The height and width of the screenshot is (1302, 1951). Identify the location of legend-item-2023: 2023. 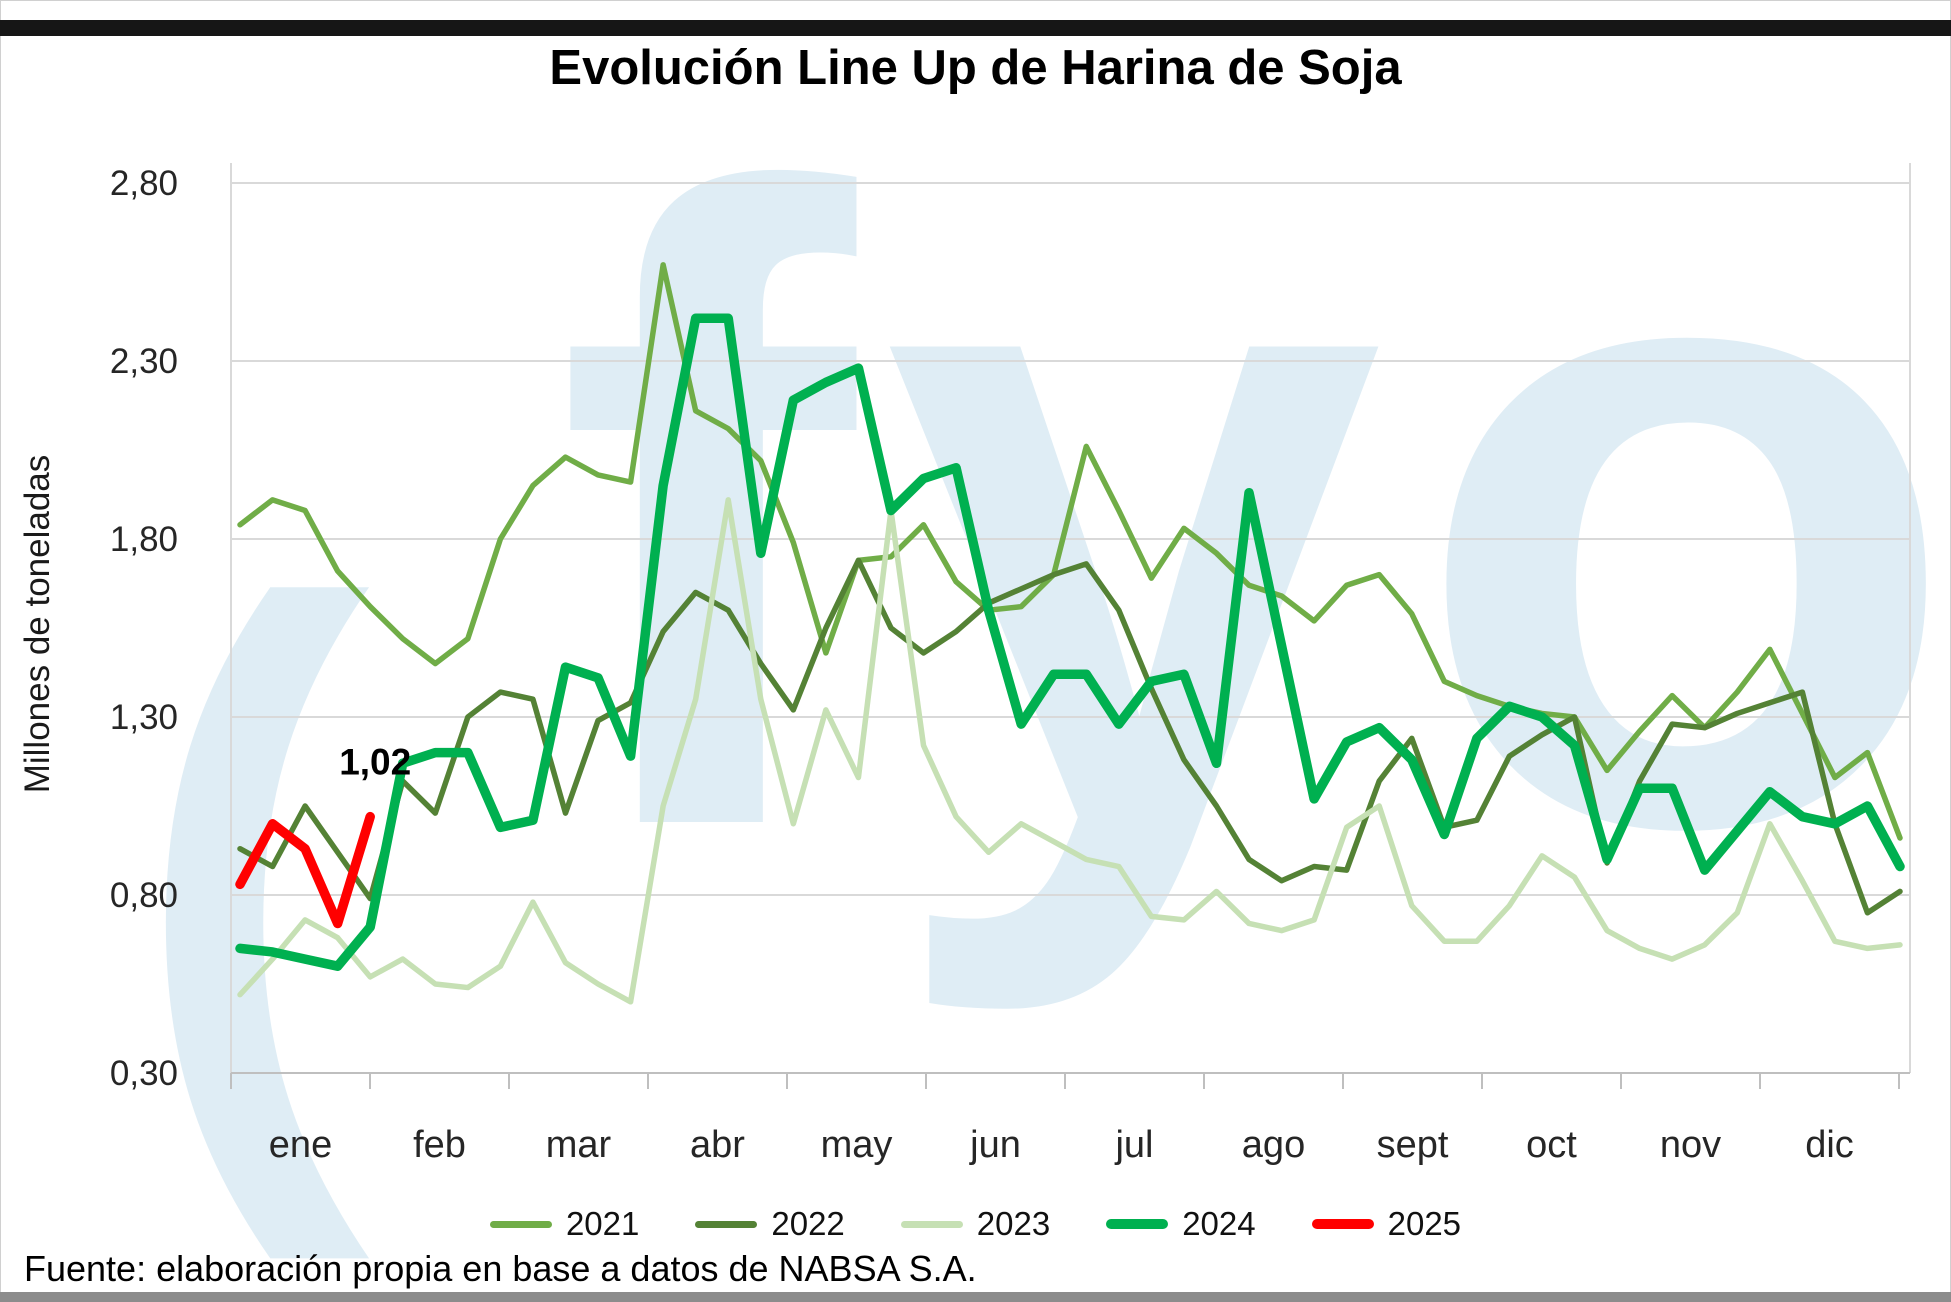
(975, 1224).